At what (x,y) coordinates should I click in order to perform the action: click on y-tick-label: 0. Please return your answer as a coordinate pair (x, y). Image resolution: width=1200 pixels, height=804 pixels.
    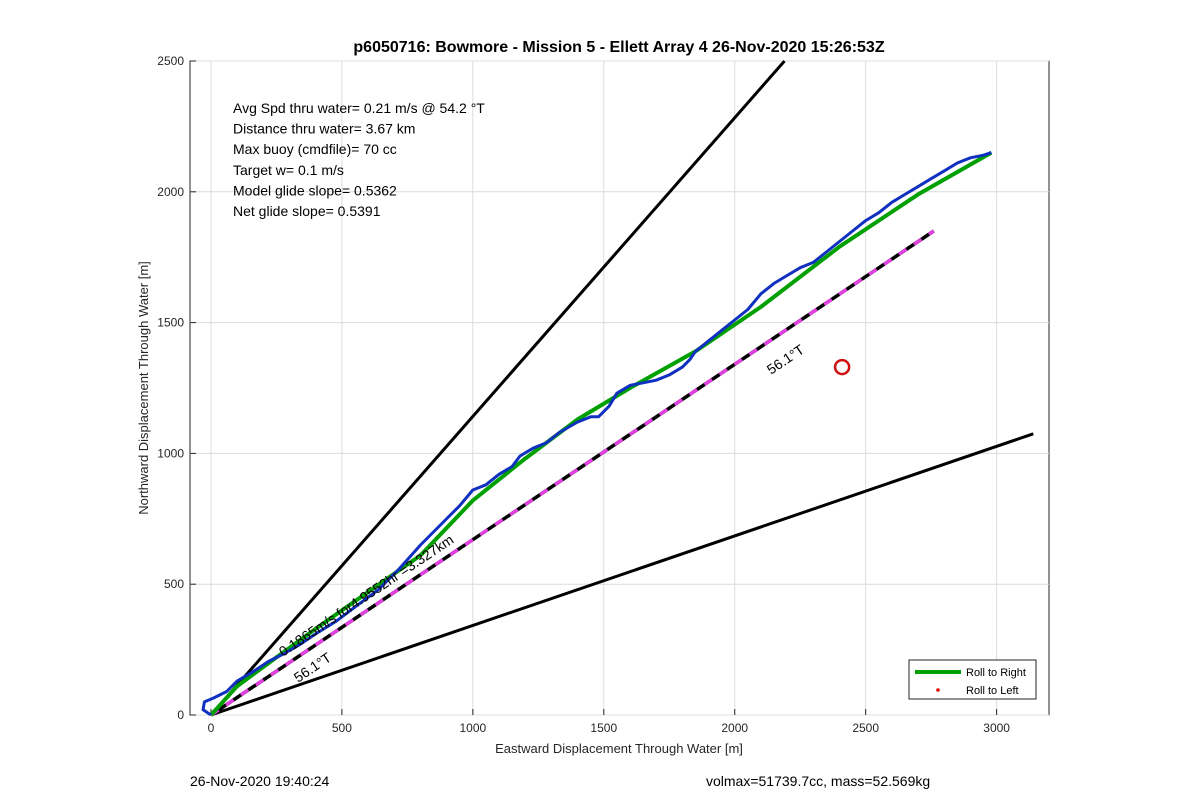
    Looking at the image, I should click on (180, 715).